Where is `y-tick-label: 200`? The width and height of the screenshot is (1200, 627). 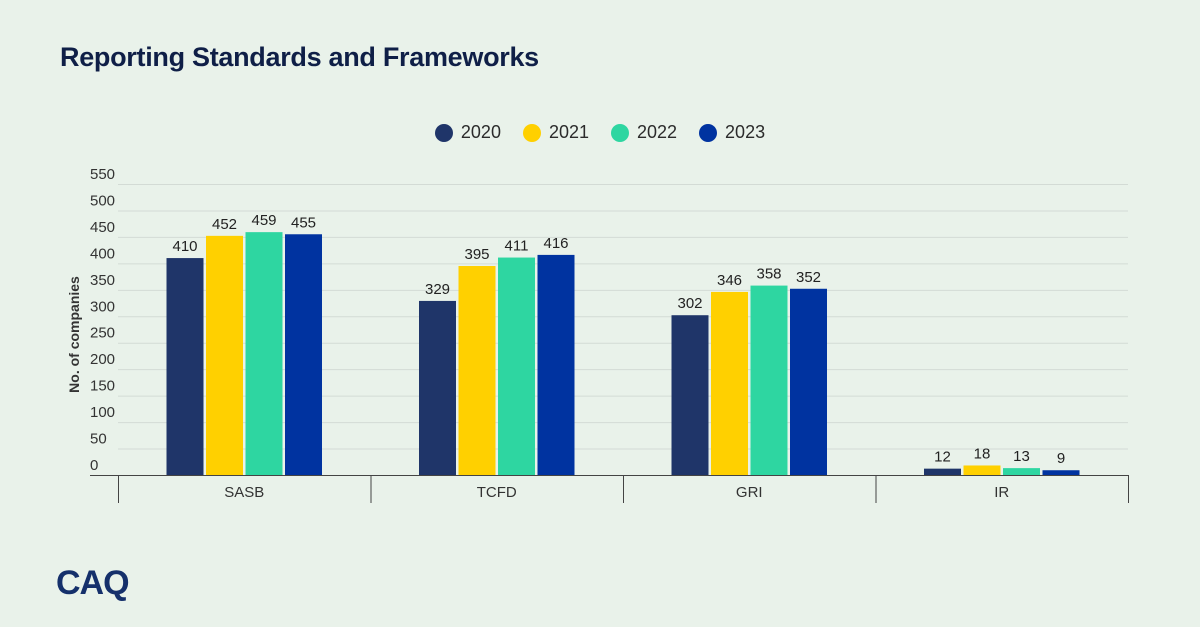
y-tick-label: 200 is located at coordinates (102, 359).